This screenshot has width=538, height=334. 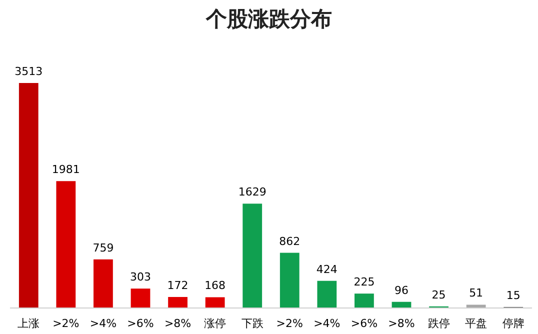 What do you see at coordinates (140, 277) in the screenshot?
I see `data-label: 303` at bounding box center [140, 277].